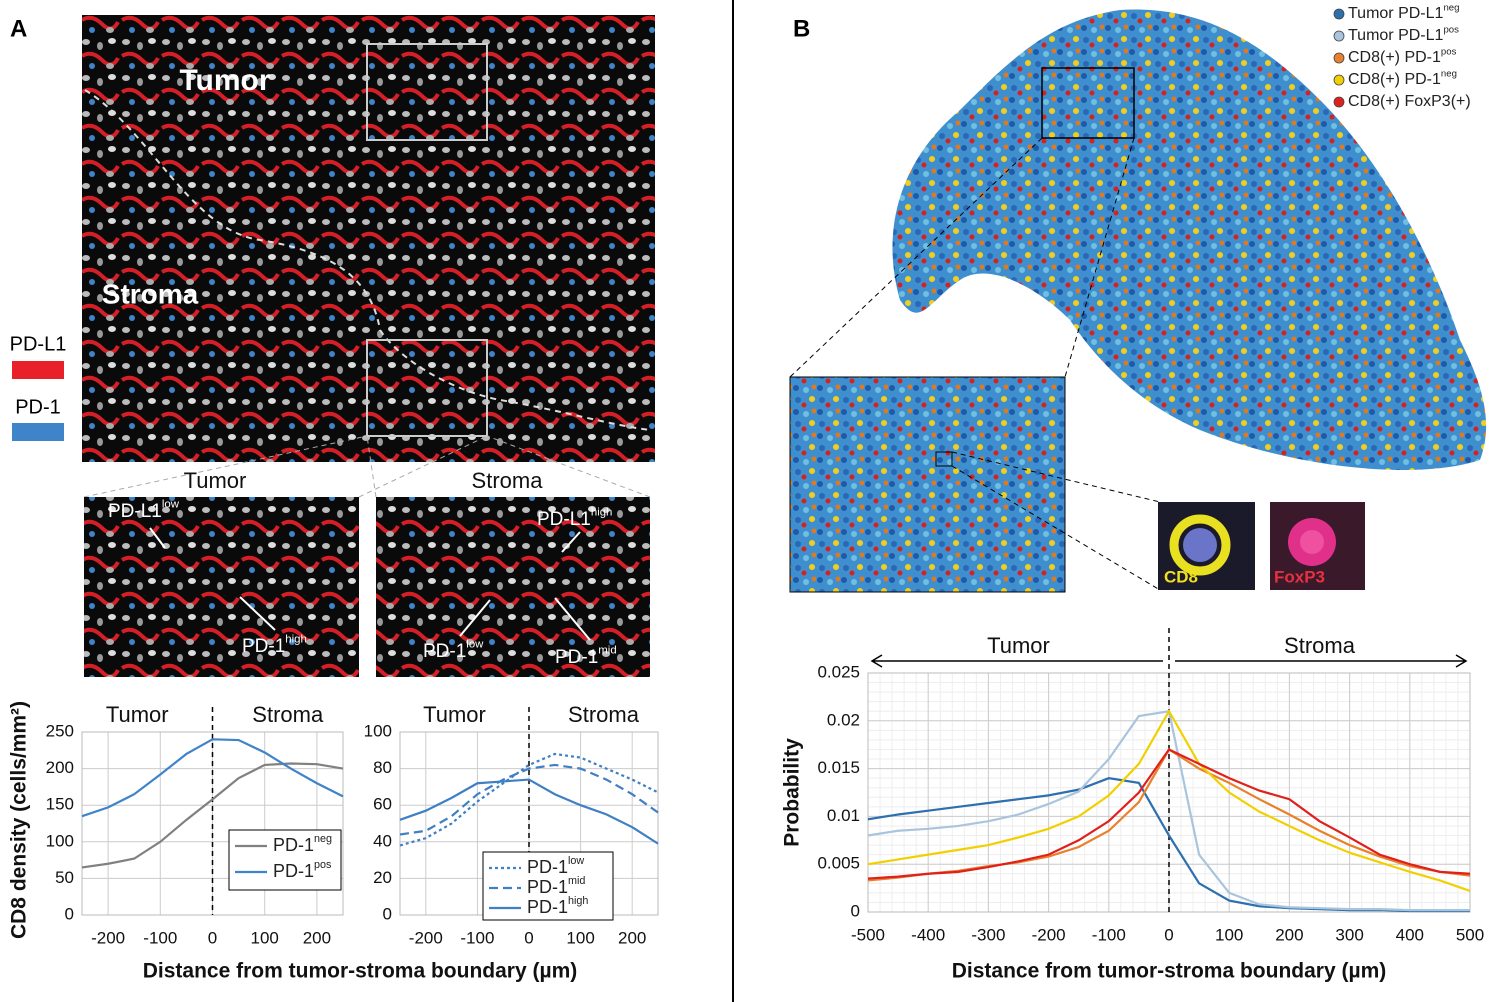 This screenshot has height=1002, width=1500. What do you see at coordinates (838, 671) in the screenshot?
I see `y-tick-label: 0.025` at bounding box center [838, 671].